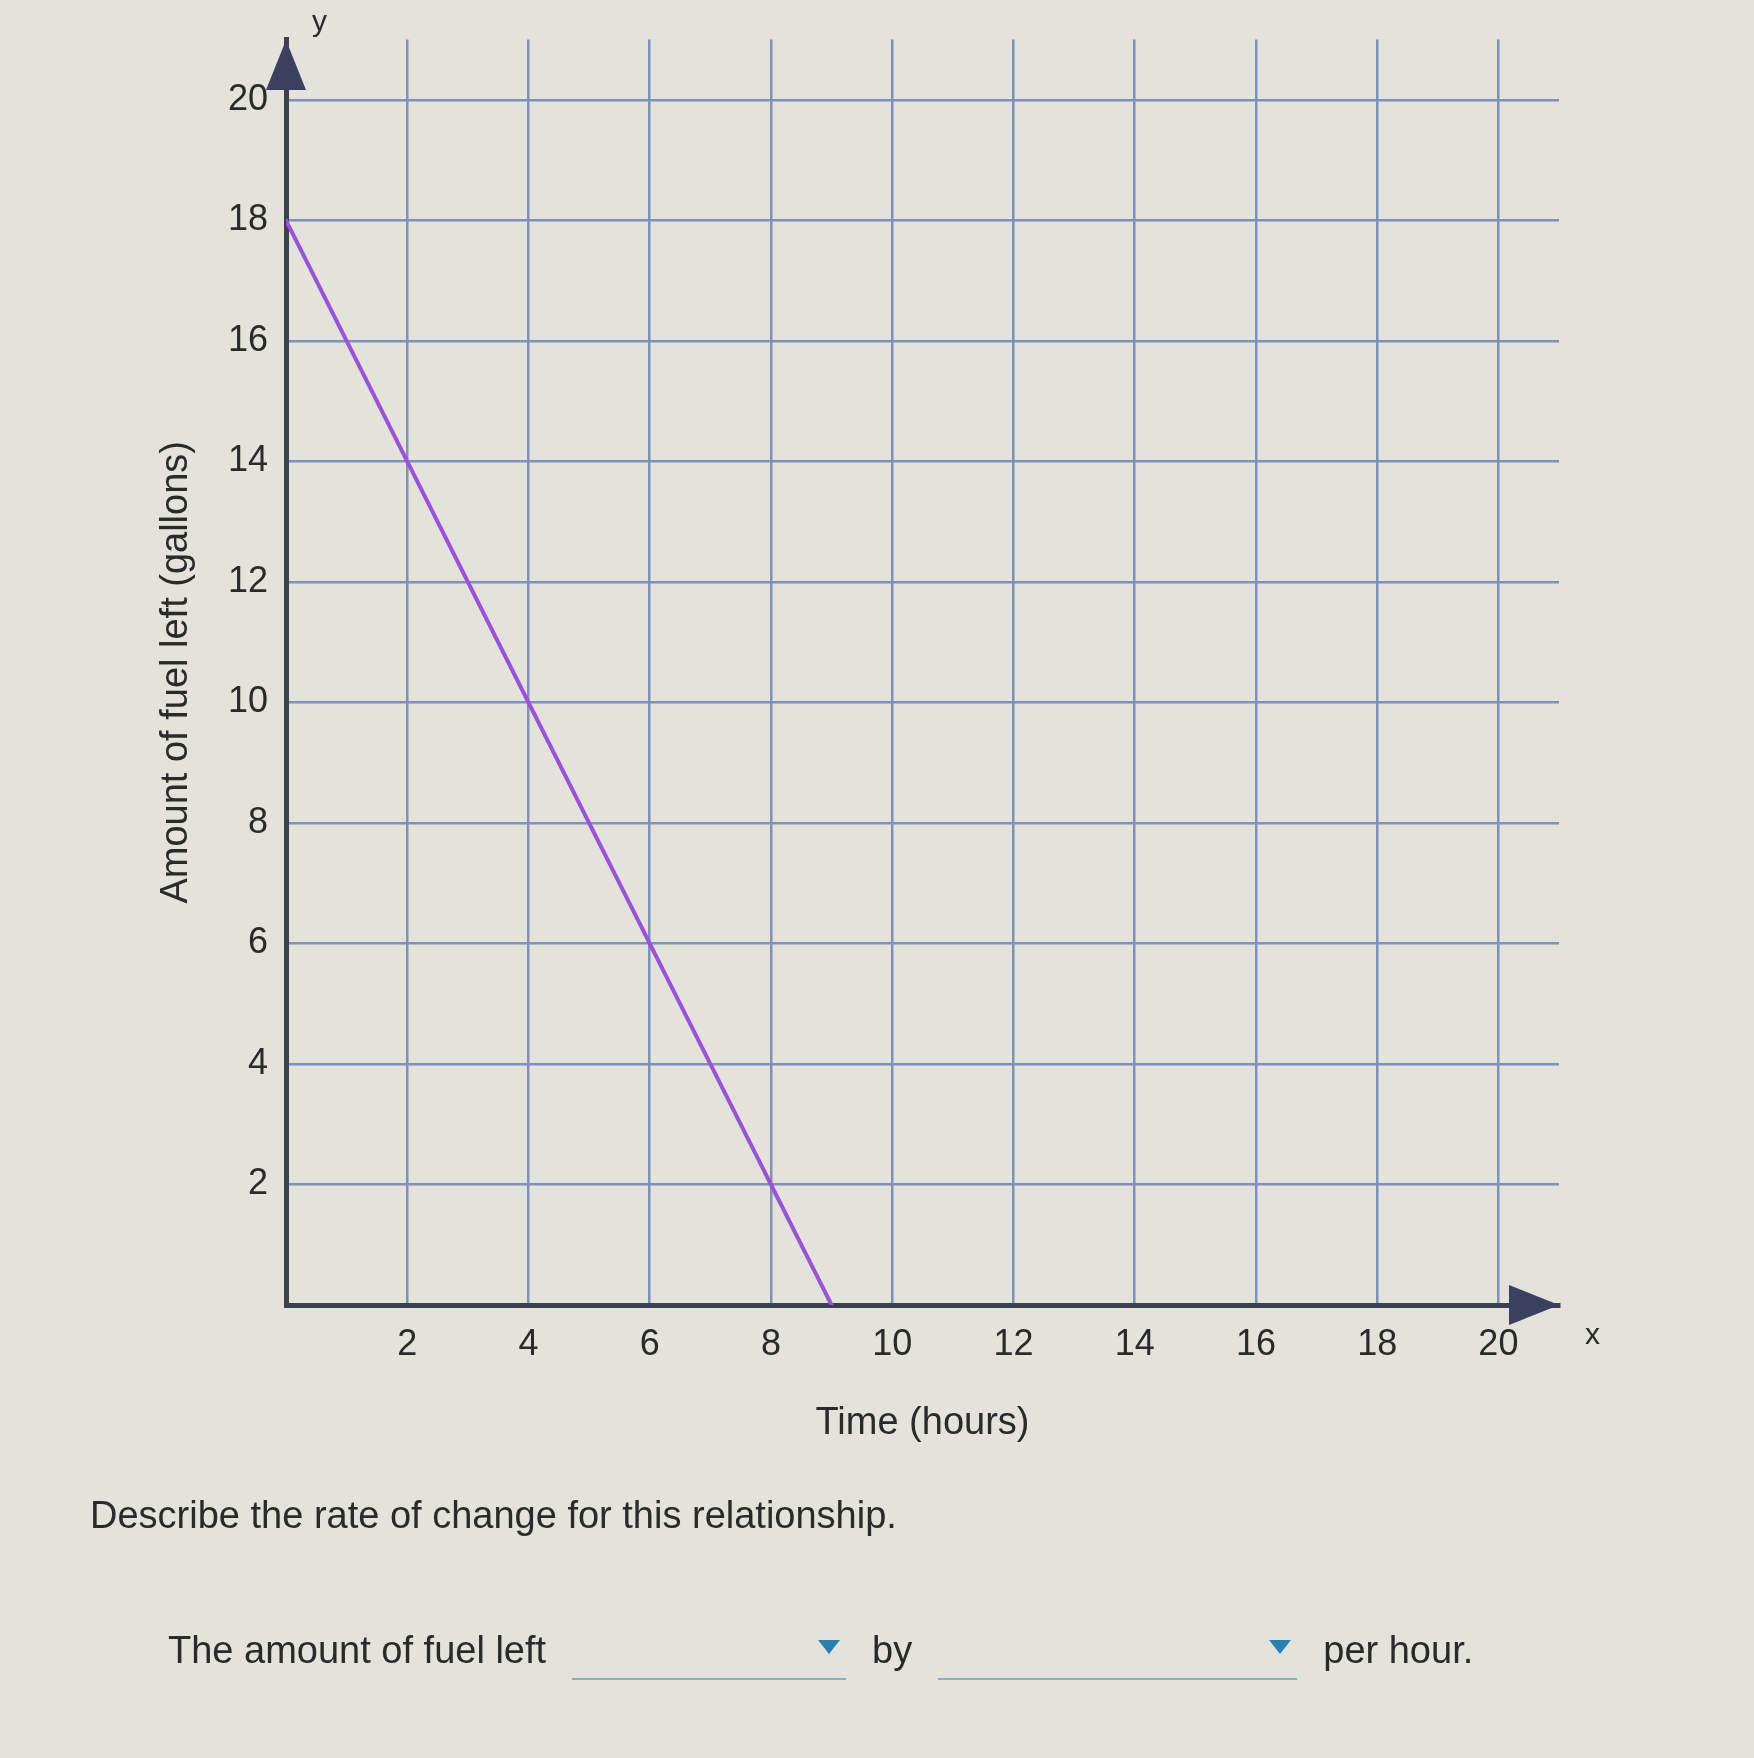 The image size is (1754, 1758). Describe the element at coordinates (493, 1515) in the screenshot. I see `text: Describe the rate of change for this relationship.` at that location.